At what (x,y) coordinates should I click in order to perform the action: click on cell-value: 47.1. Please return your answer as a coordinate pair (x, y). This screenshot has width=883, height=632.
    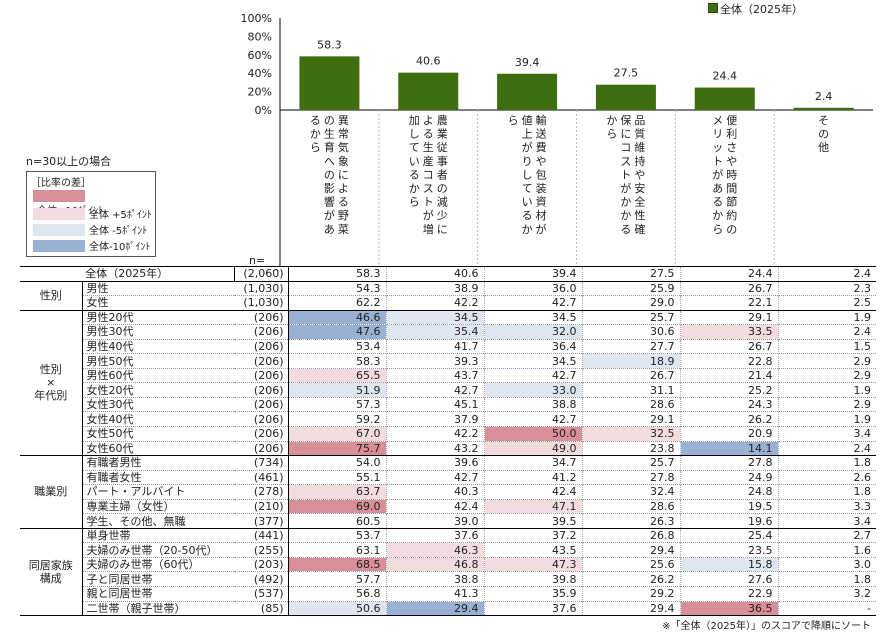
    Looking at the image, I should click on (533, 506).